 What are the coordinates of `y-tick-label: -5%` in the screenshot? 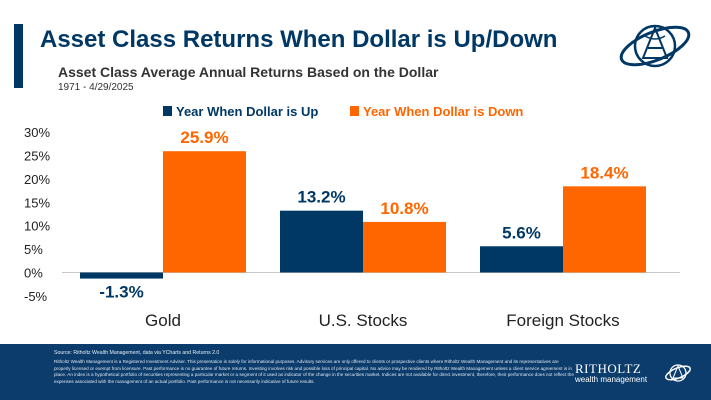 It's located at (36, 296).